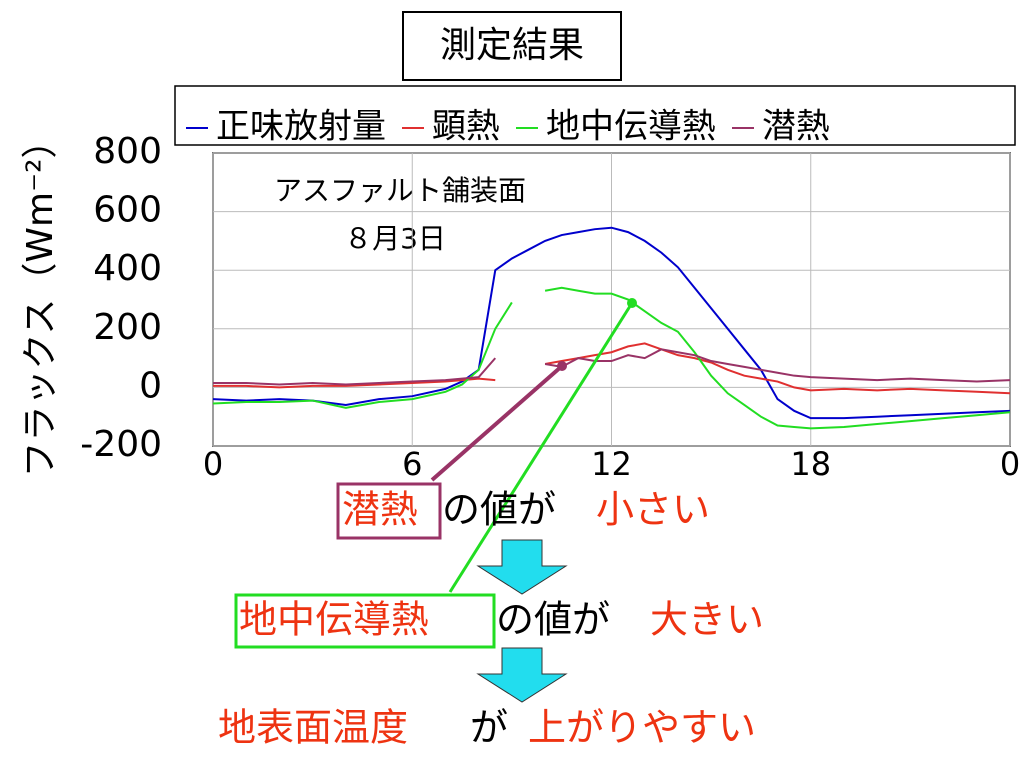  I want to click on legend-label: 顕熱, so click(466, 127).